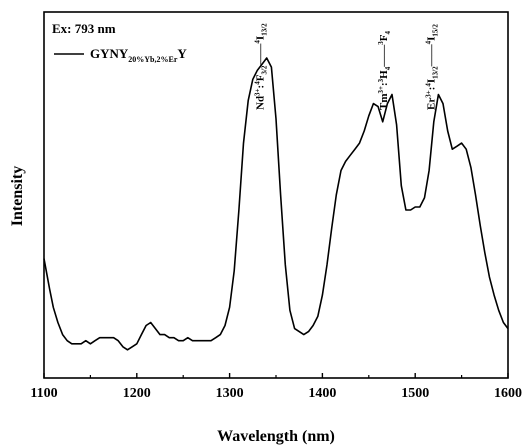  Describe the element at coordinates (429, 42) in the screenshot. I see `annotation-er-to_sup: 4` at that location.